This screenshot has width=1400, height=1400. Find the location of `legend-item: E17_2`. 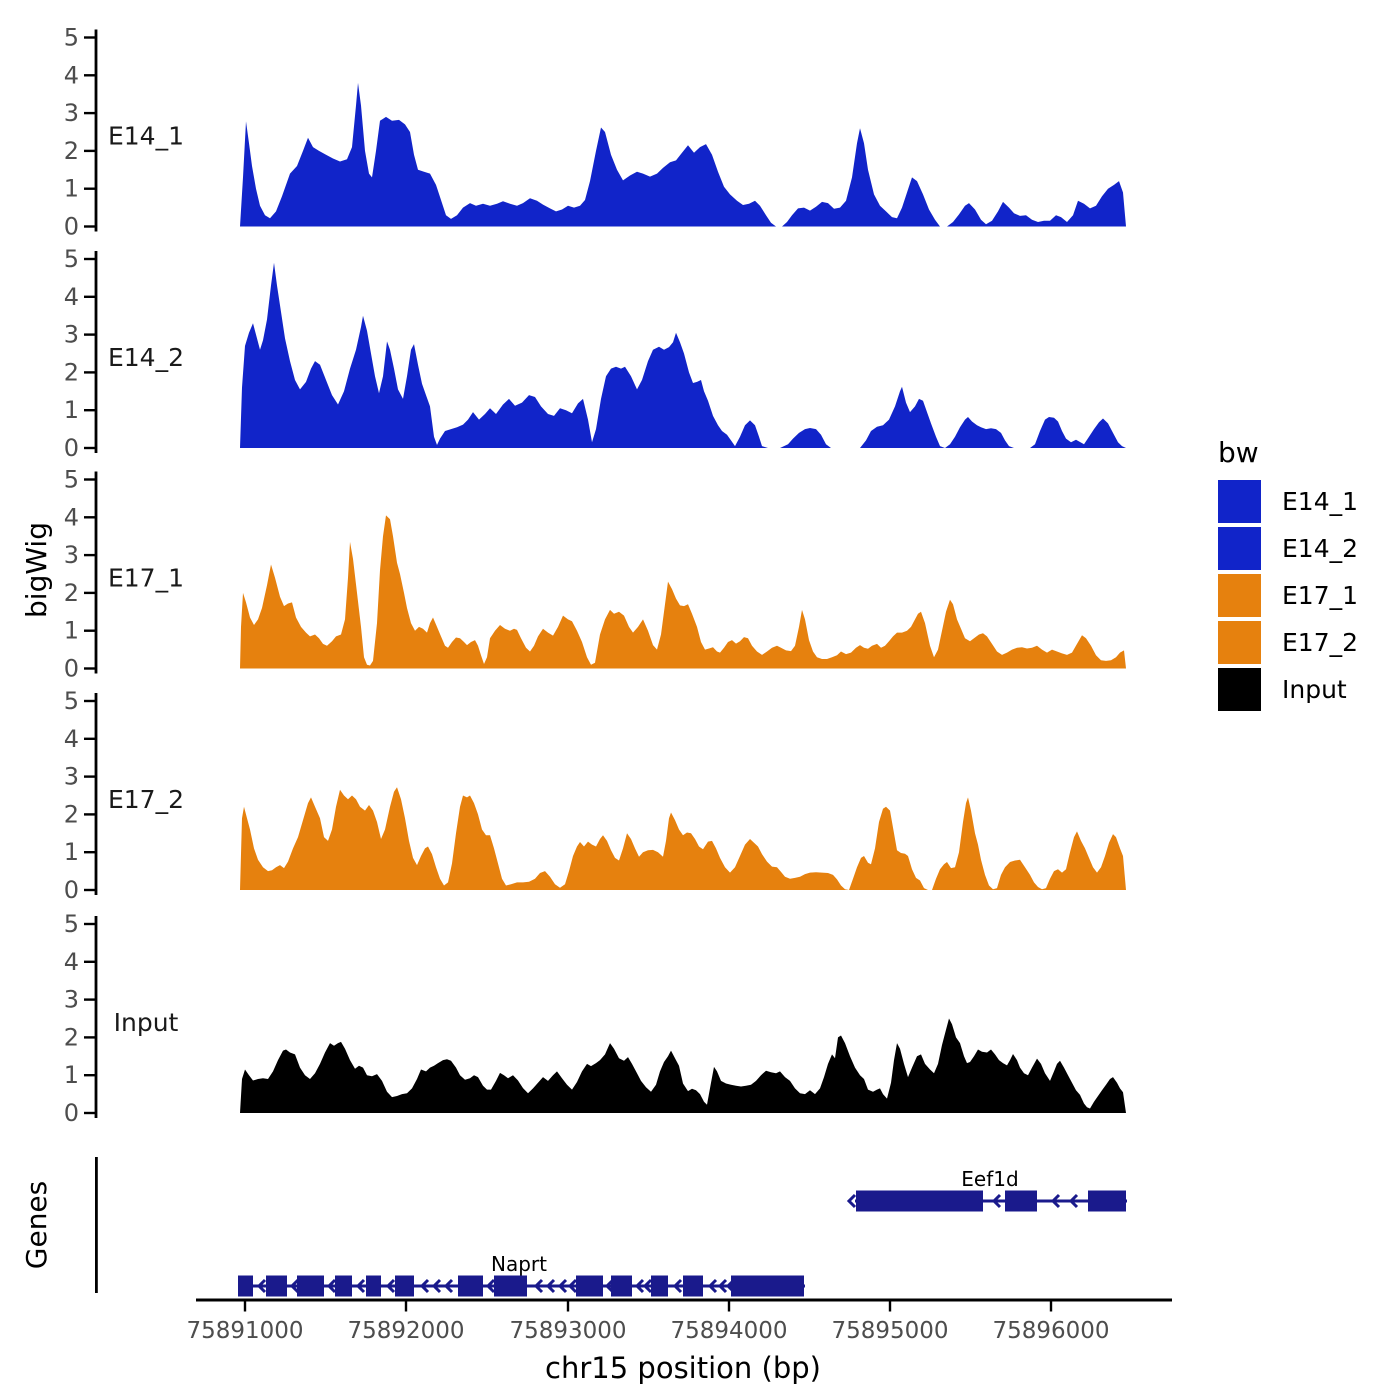

legend-item: E17_2 is located at coordinates (1303, 642).